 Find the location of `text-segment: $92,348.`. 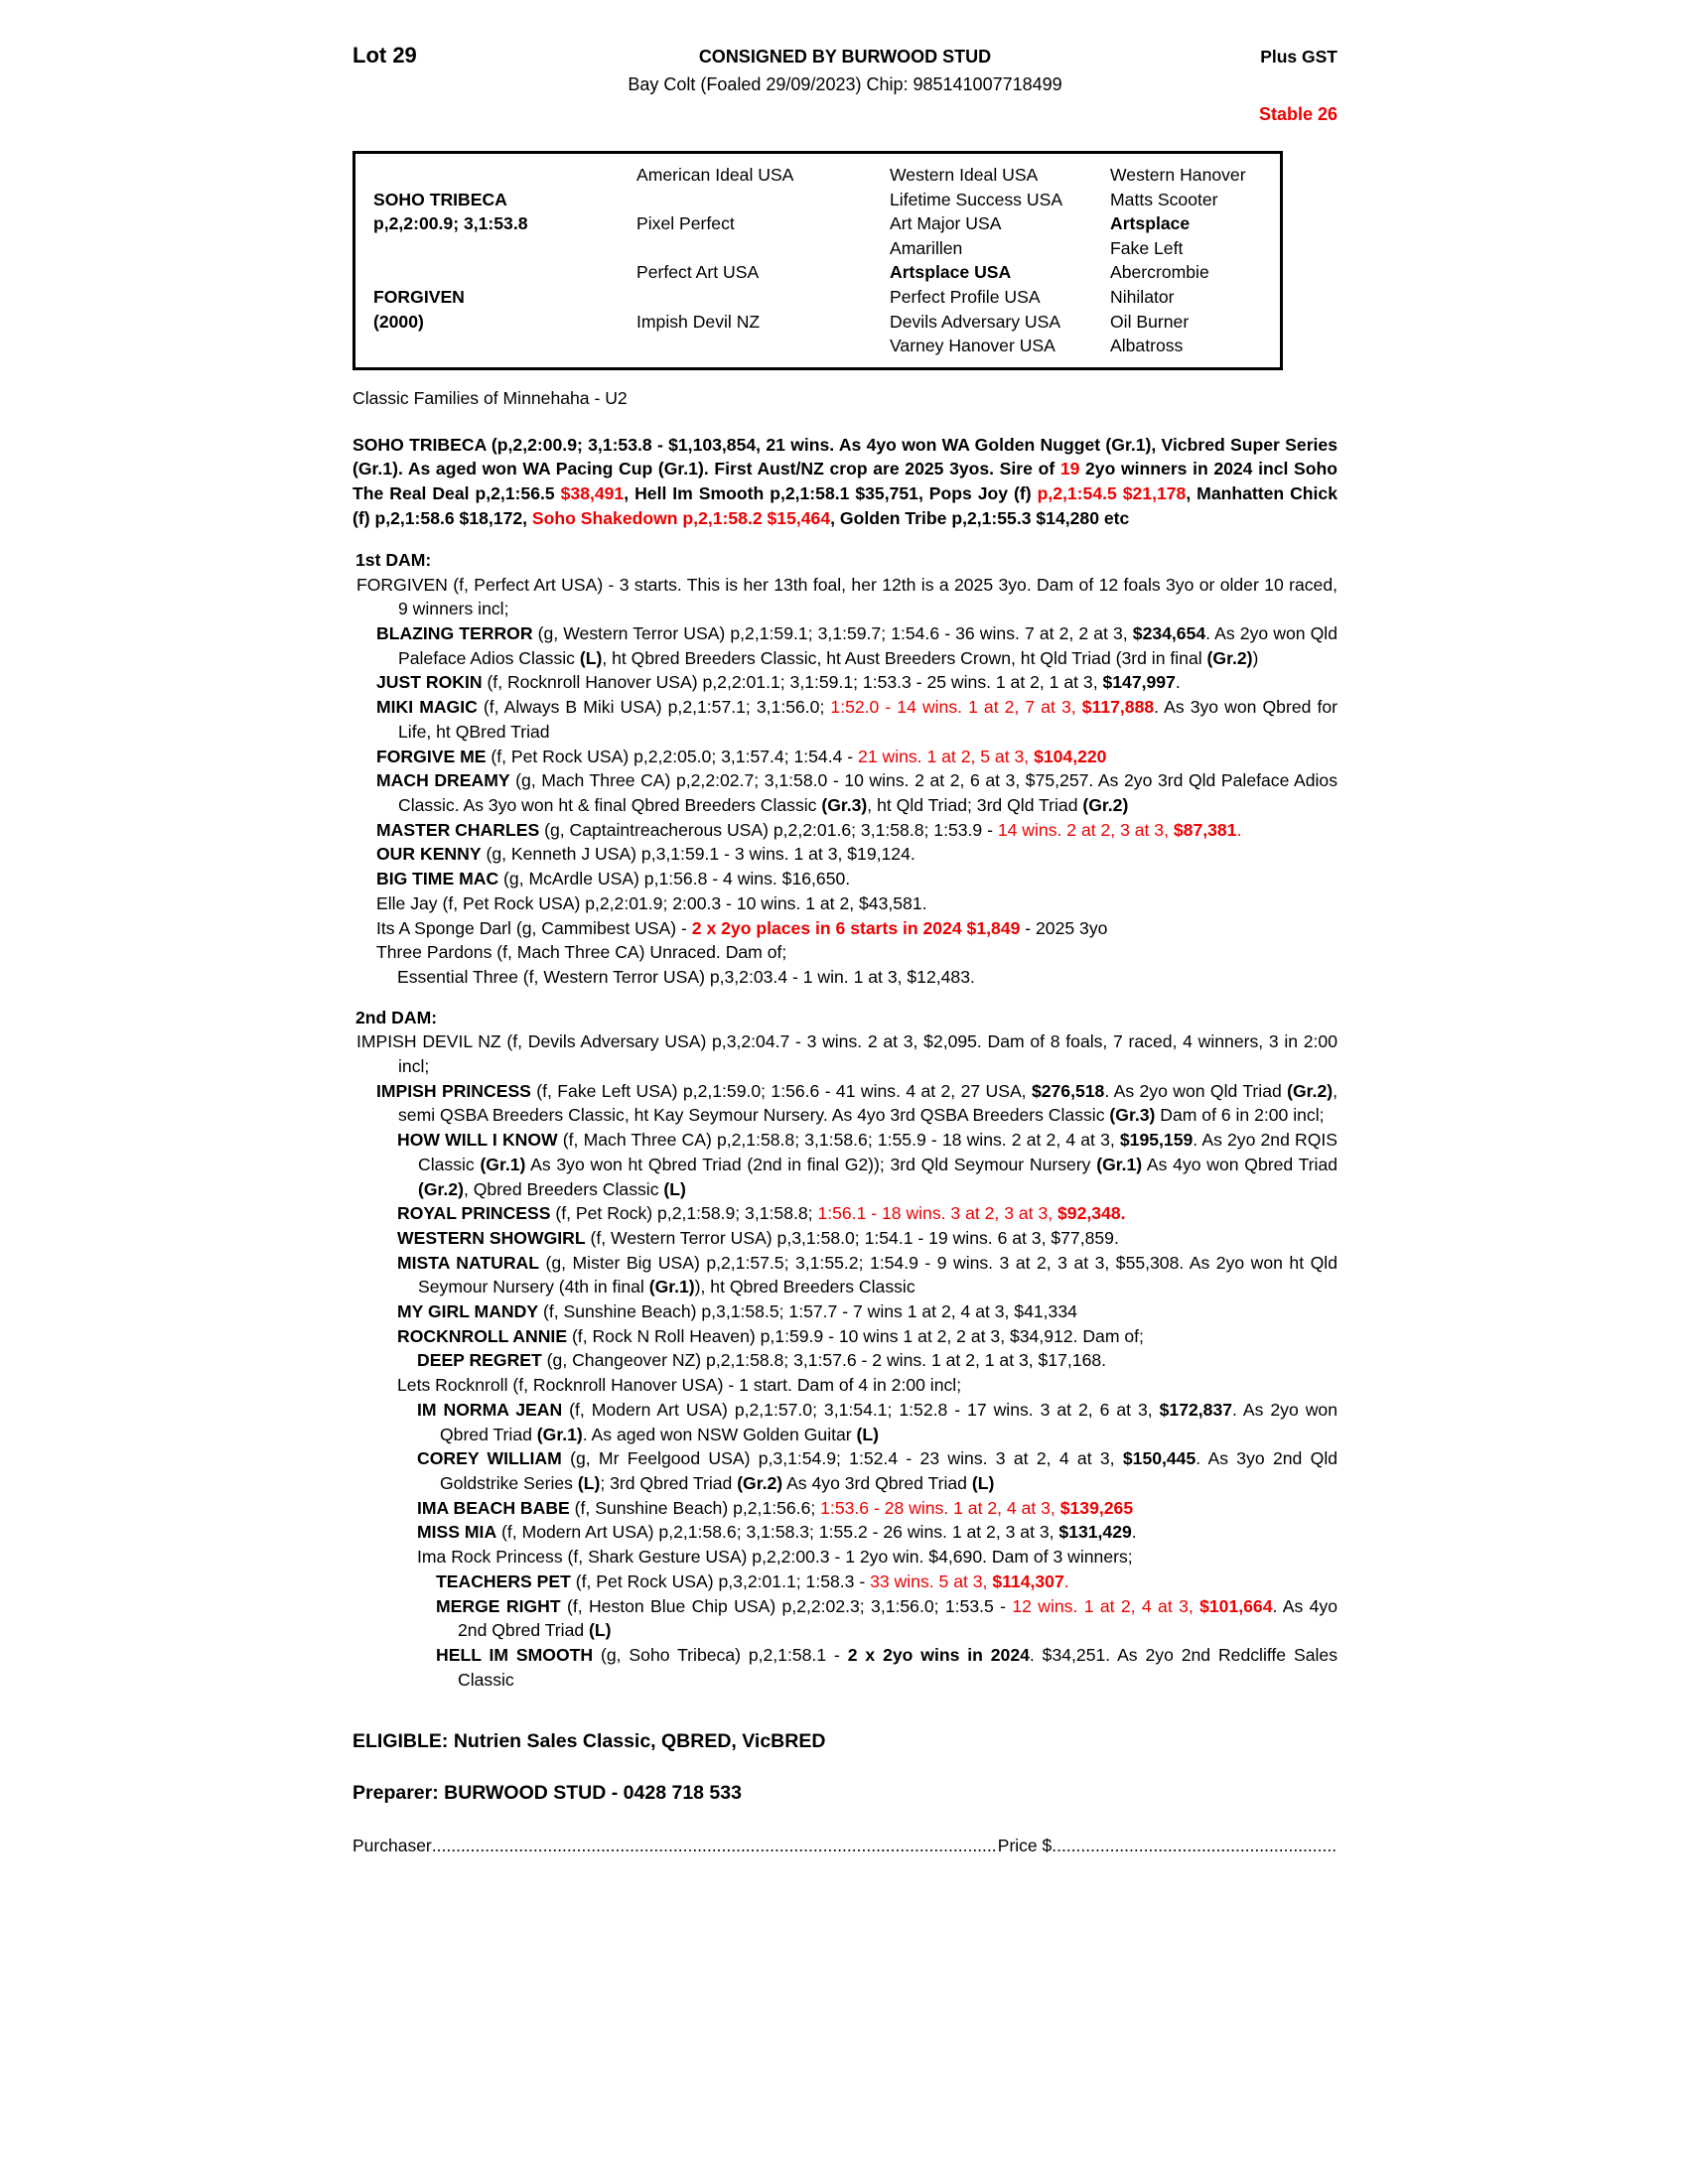

text-segment: $92,348. is located at coordinates (1091, 1213).